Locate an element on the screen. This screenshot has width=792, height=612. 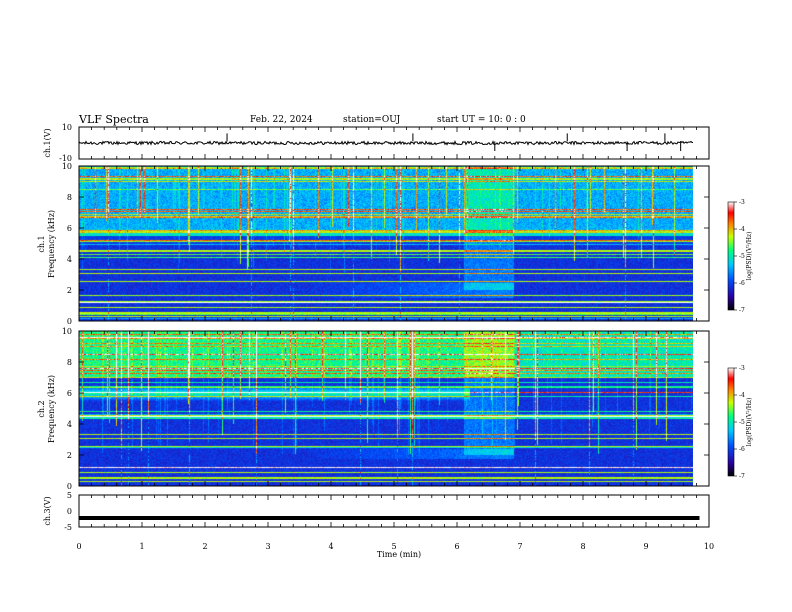
x-tick-label: 7 is located at coordinates (519, 546).